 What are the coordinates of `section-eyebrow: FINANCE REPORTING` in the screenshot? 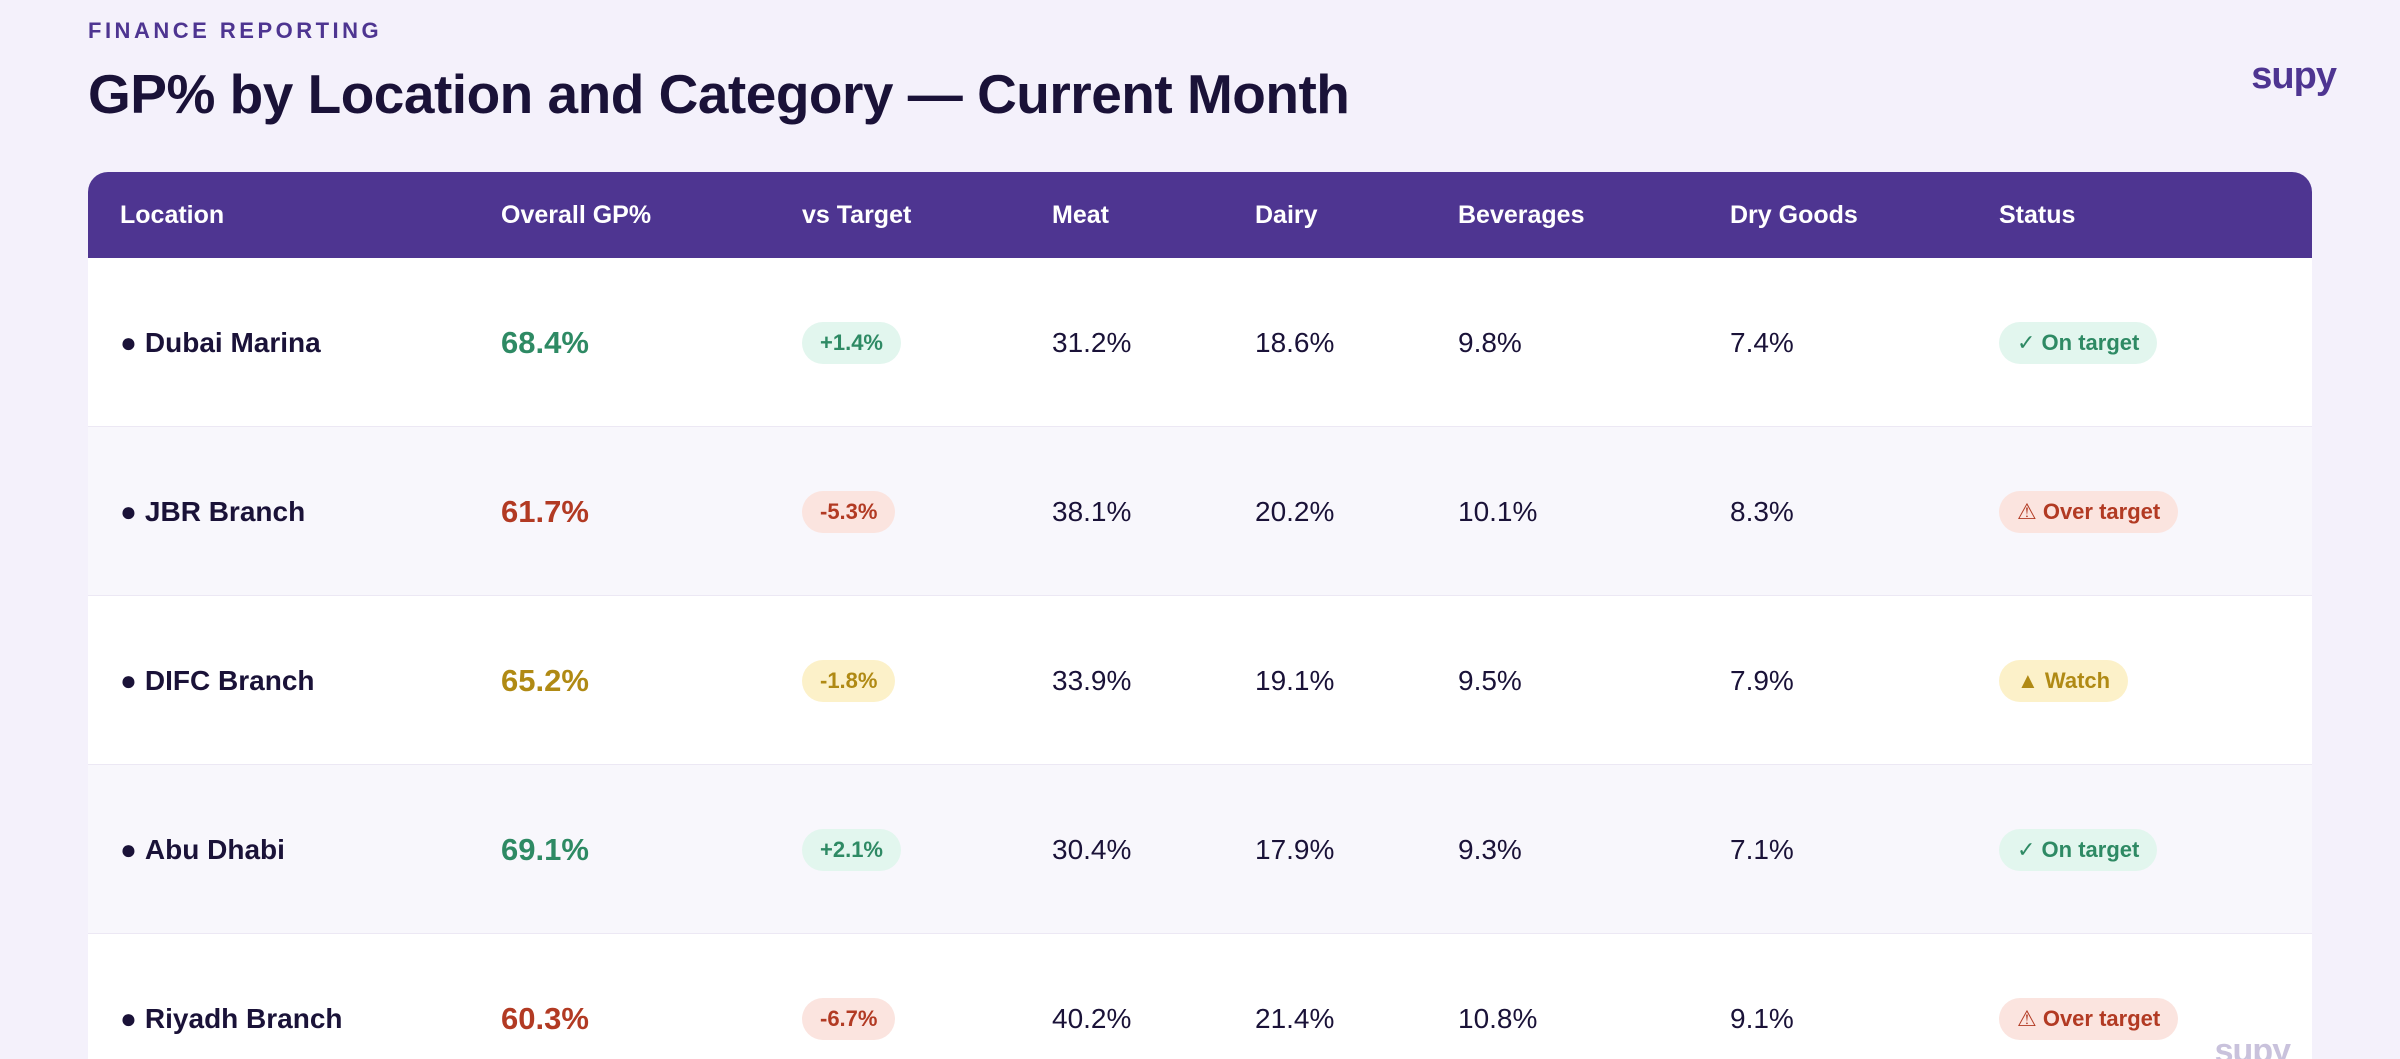 It's located at (235, 30).